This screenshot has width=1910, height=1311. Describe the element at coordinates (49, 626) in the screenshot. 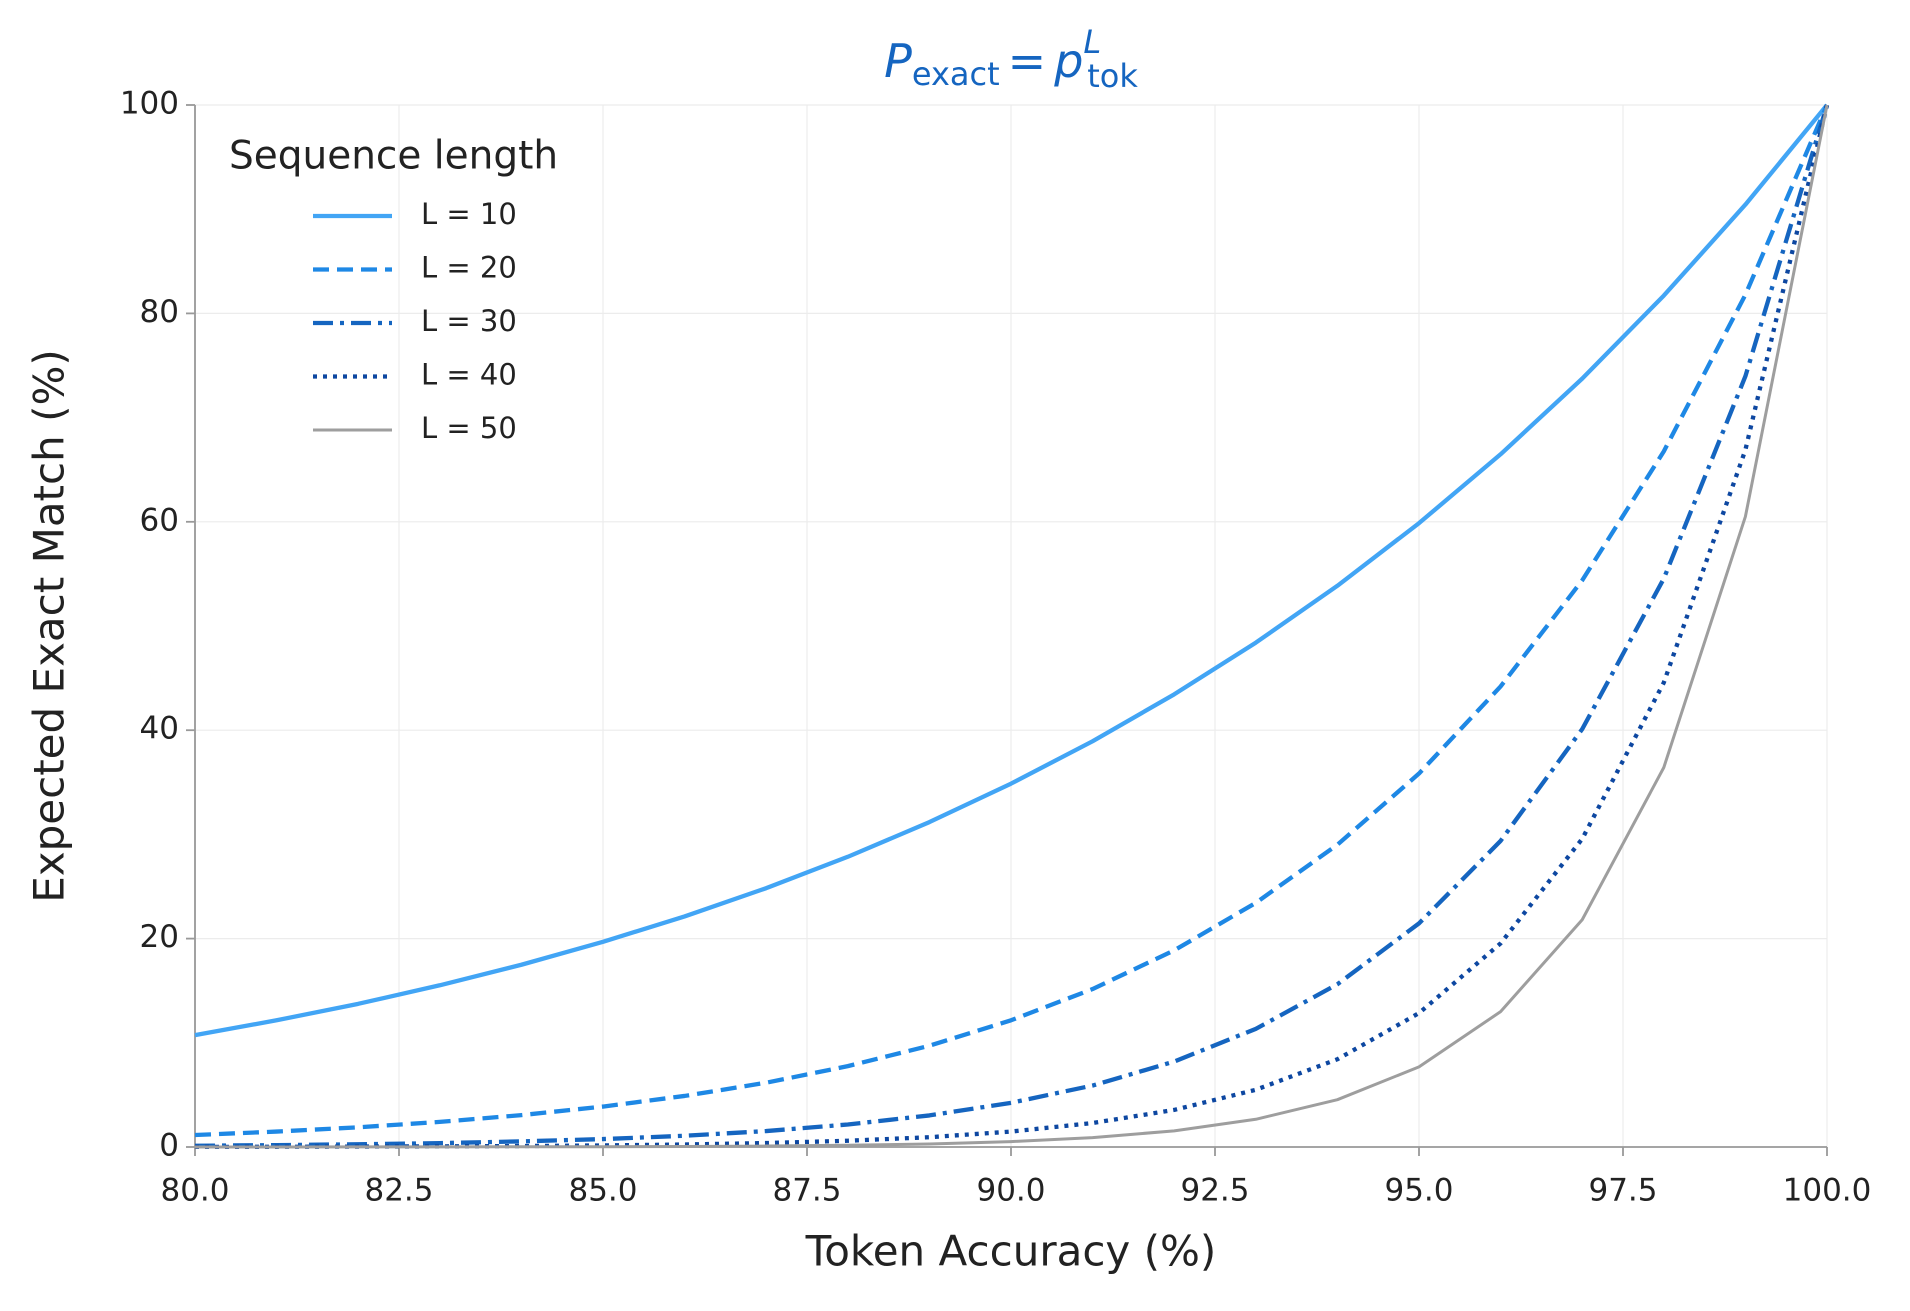

I see `y-axis-label: Expected Exact Match (%)` at that location.